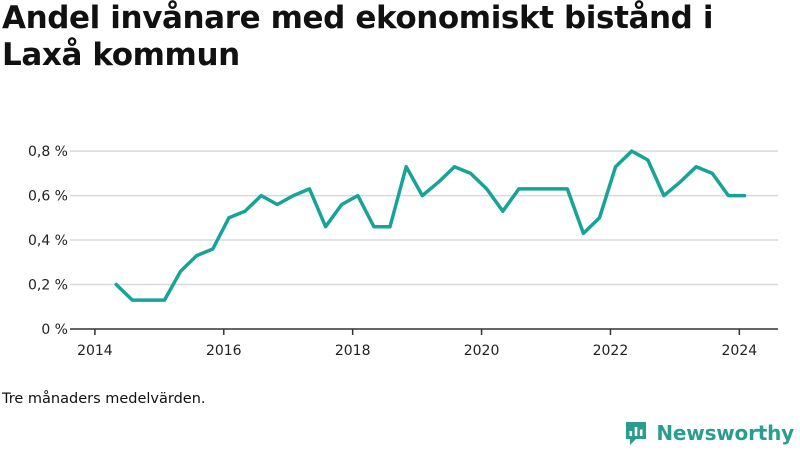 This screenshot has width=800, height=450. What do you see at coordinates (417, 351) in the screenshot?
I see `x-axis-labels: 2014 2016 2018 2020 2022 2024` at bounding box center [417, 351].